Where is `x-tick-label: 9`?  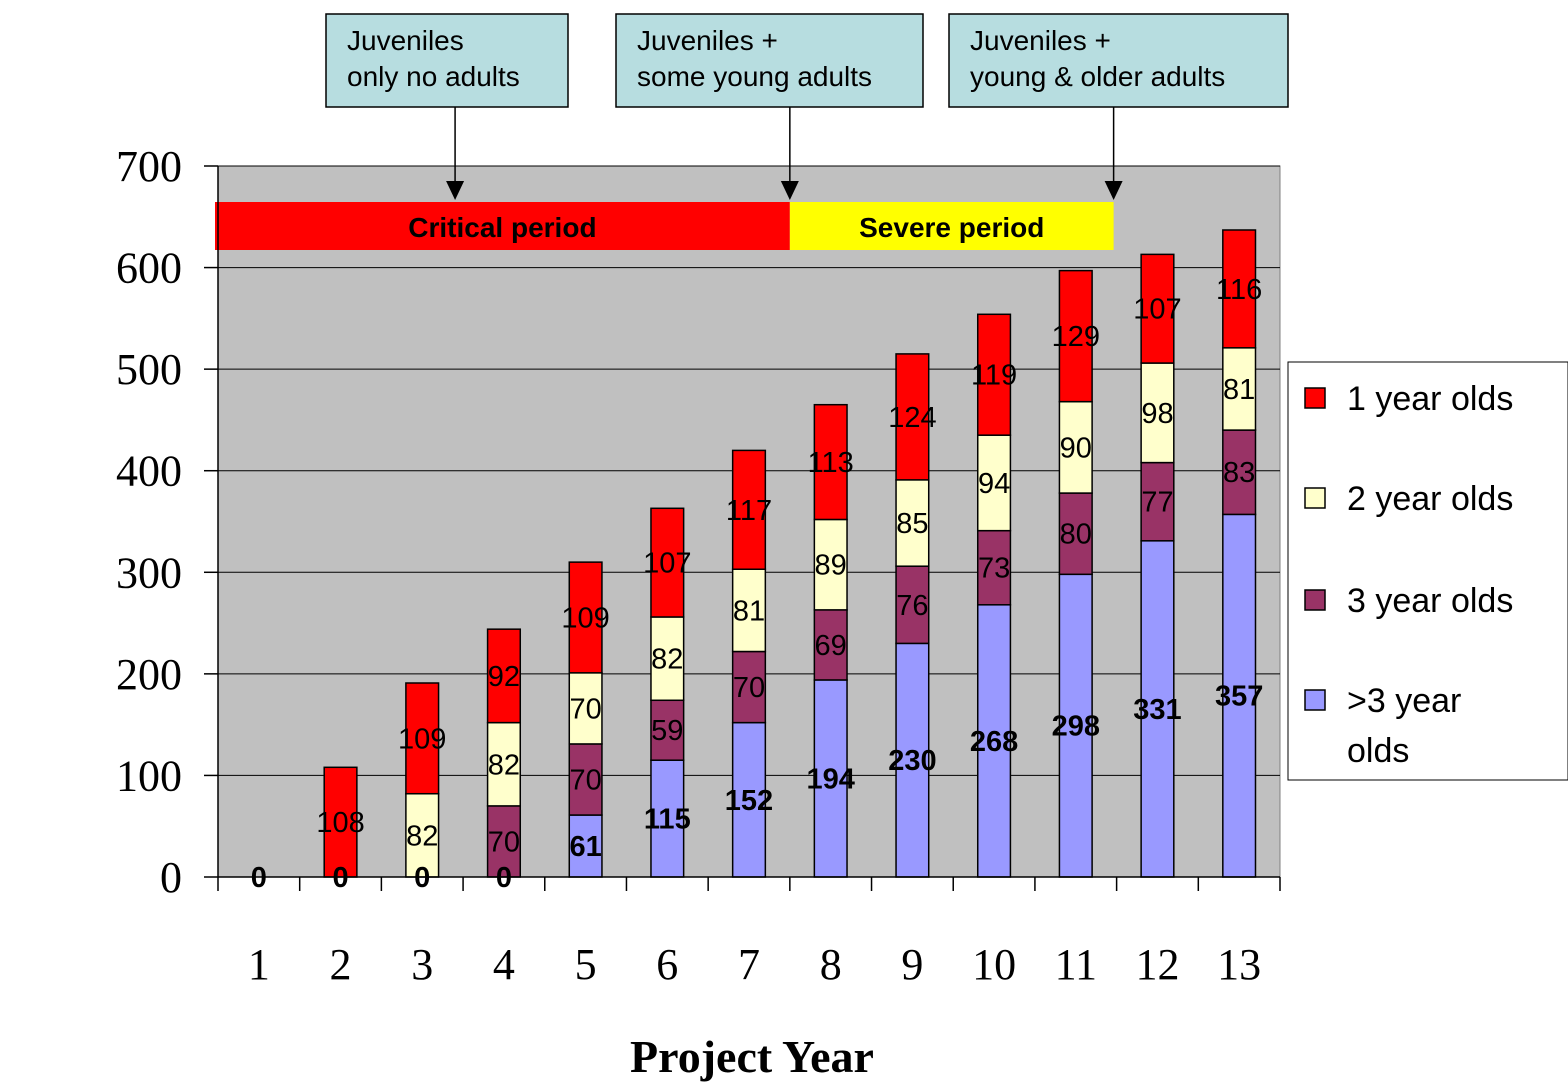
x-tick-label: 9 is located at coordinates (912, 964).